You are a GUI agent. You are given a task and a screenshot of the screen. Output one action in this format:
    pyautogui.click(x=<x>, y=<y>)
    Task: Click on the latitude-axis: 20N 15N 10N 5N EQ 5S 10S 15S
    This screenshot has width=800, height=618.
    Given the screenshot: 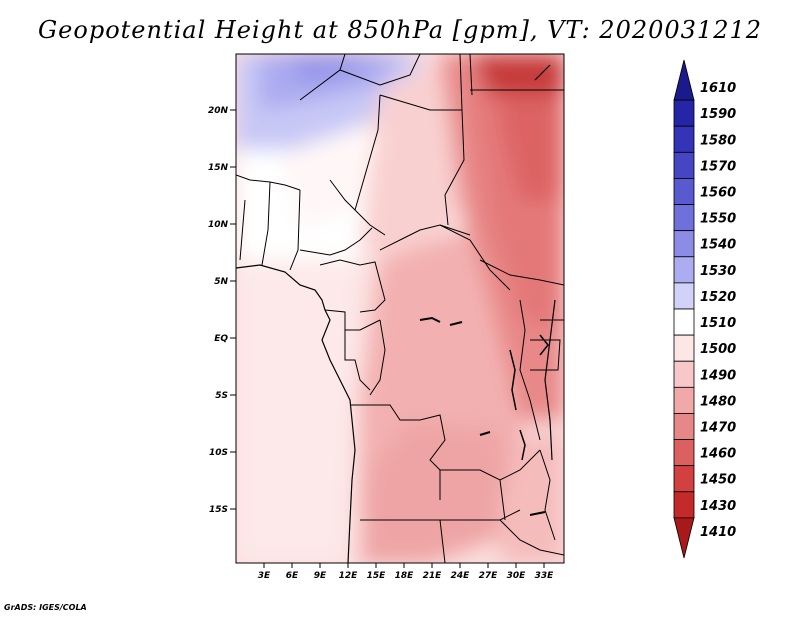 What is the action you would take?
    pyautogui.click(x=222, y=310)
    